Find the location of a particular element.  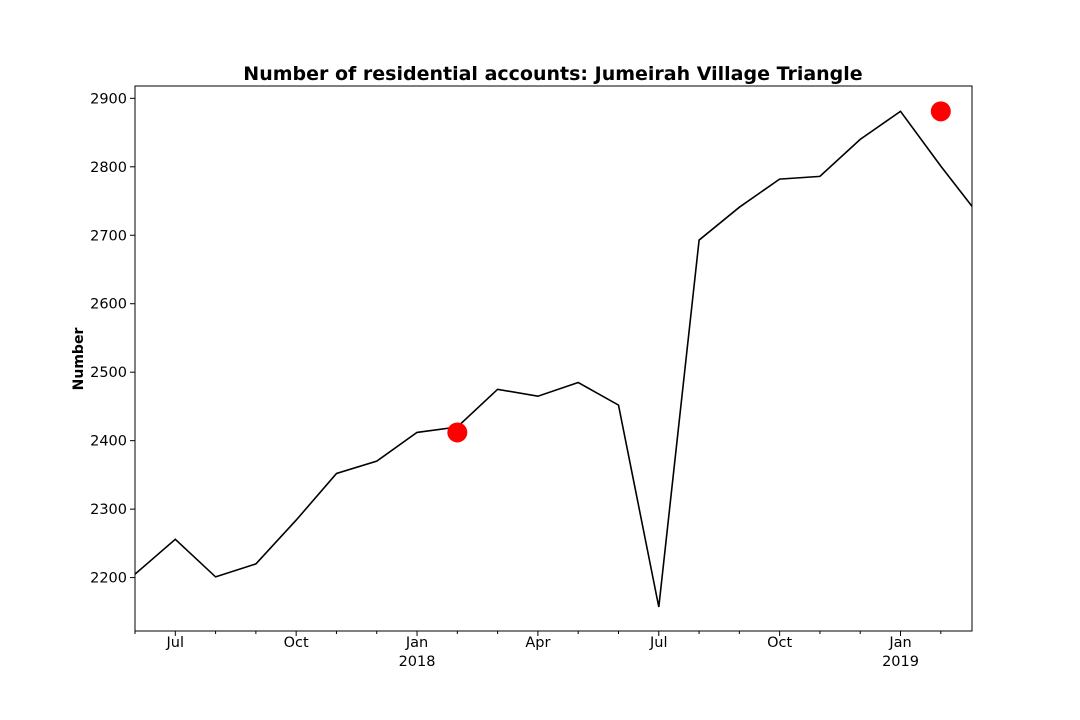

y-tick-label: 2500 is located at coordinates (108, 373).